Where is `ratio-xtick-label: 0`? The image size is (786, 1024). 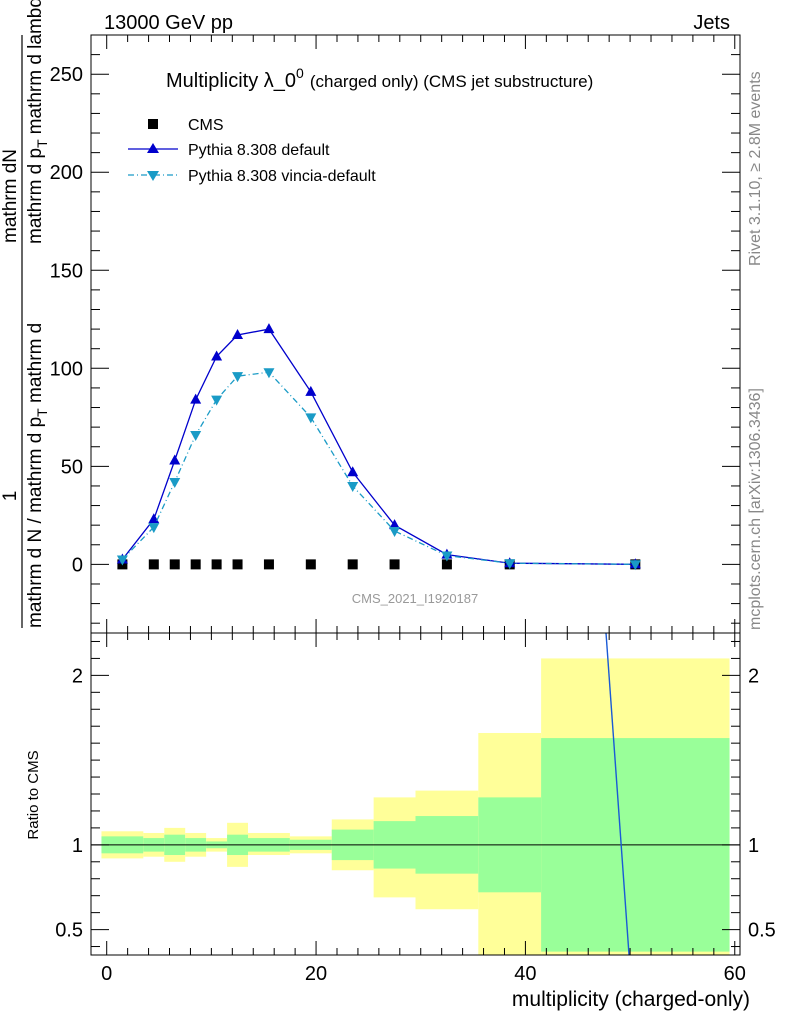
ratio-xtick-label: 0 is located at coordinates (106, 974).